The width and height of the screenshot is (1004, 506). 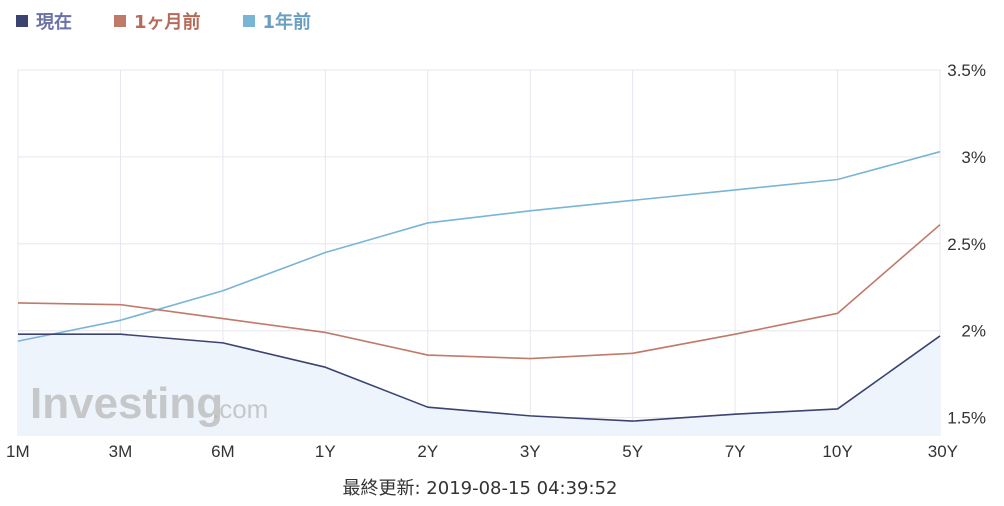 What do you see at coordinates (427, 451) in the screenshot?
I see `x-tick-label: 2Y` at bounding box center [427, 451].